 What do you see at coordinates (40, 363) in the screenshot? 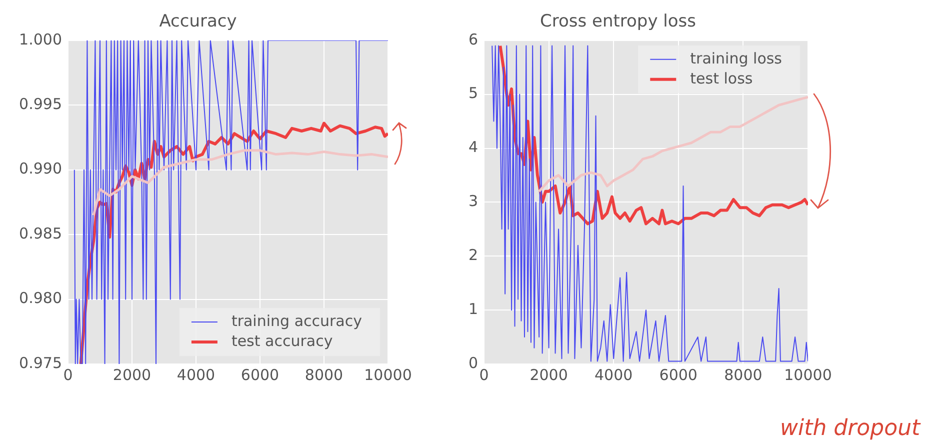
I see `y-tick-label: 0.975` at bounding box center [40, 363].